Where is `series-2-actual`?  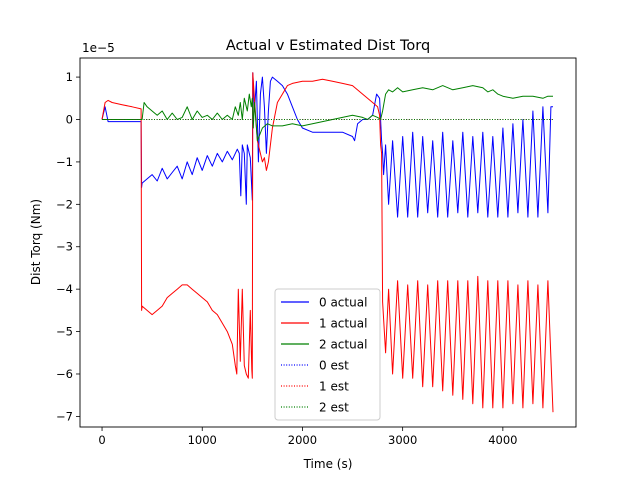
series-2-actual is located at coordinates (327, 113).